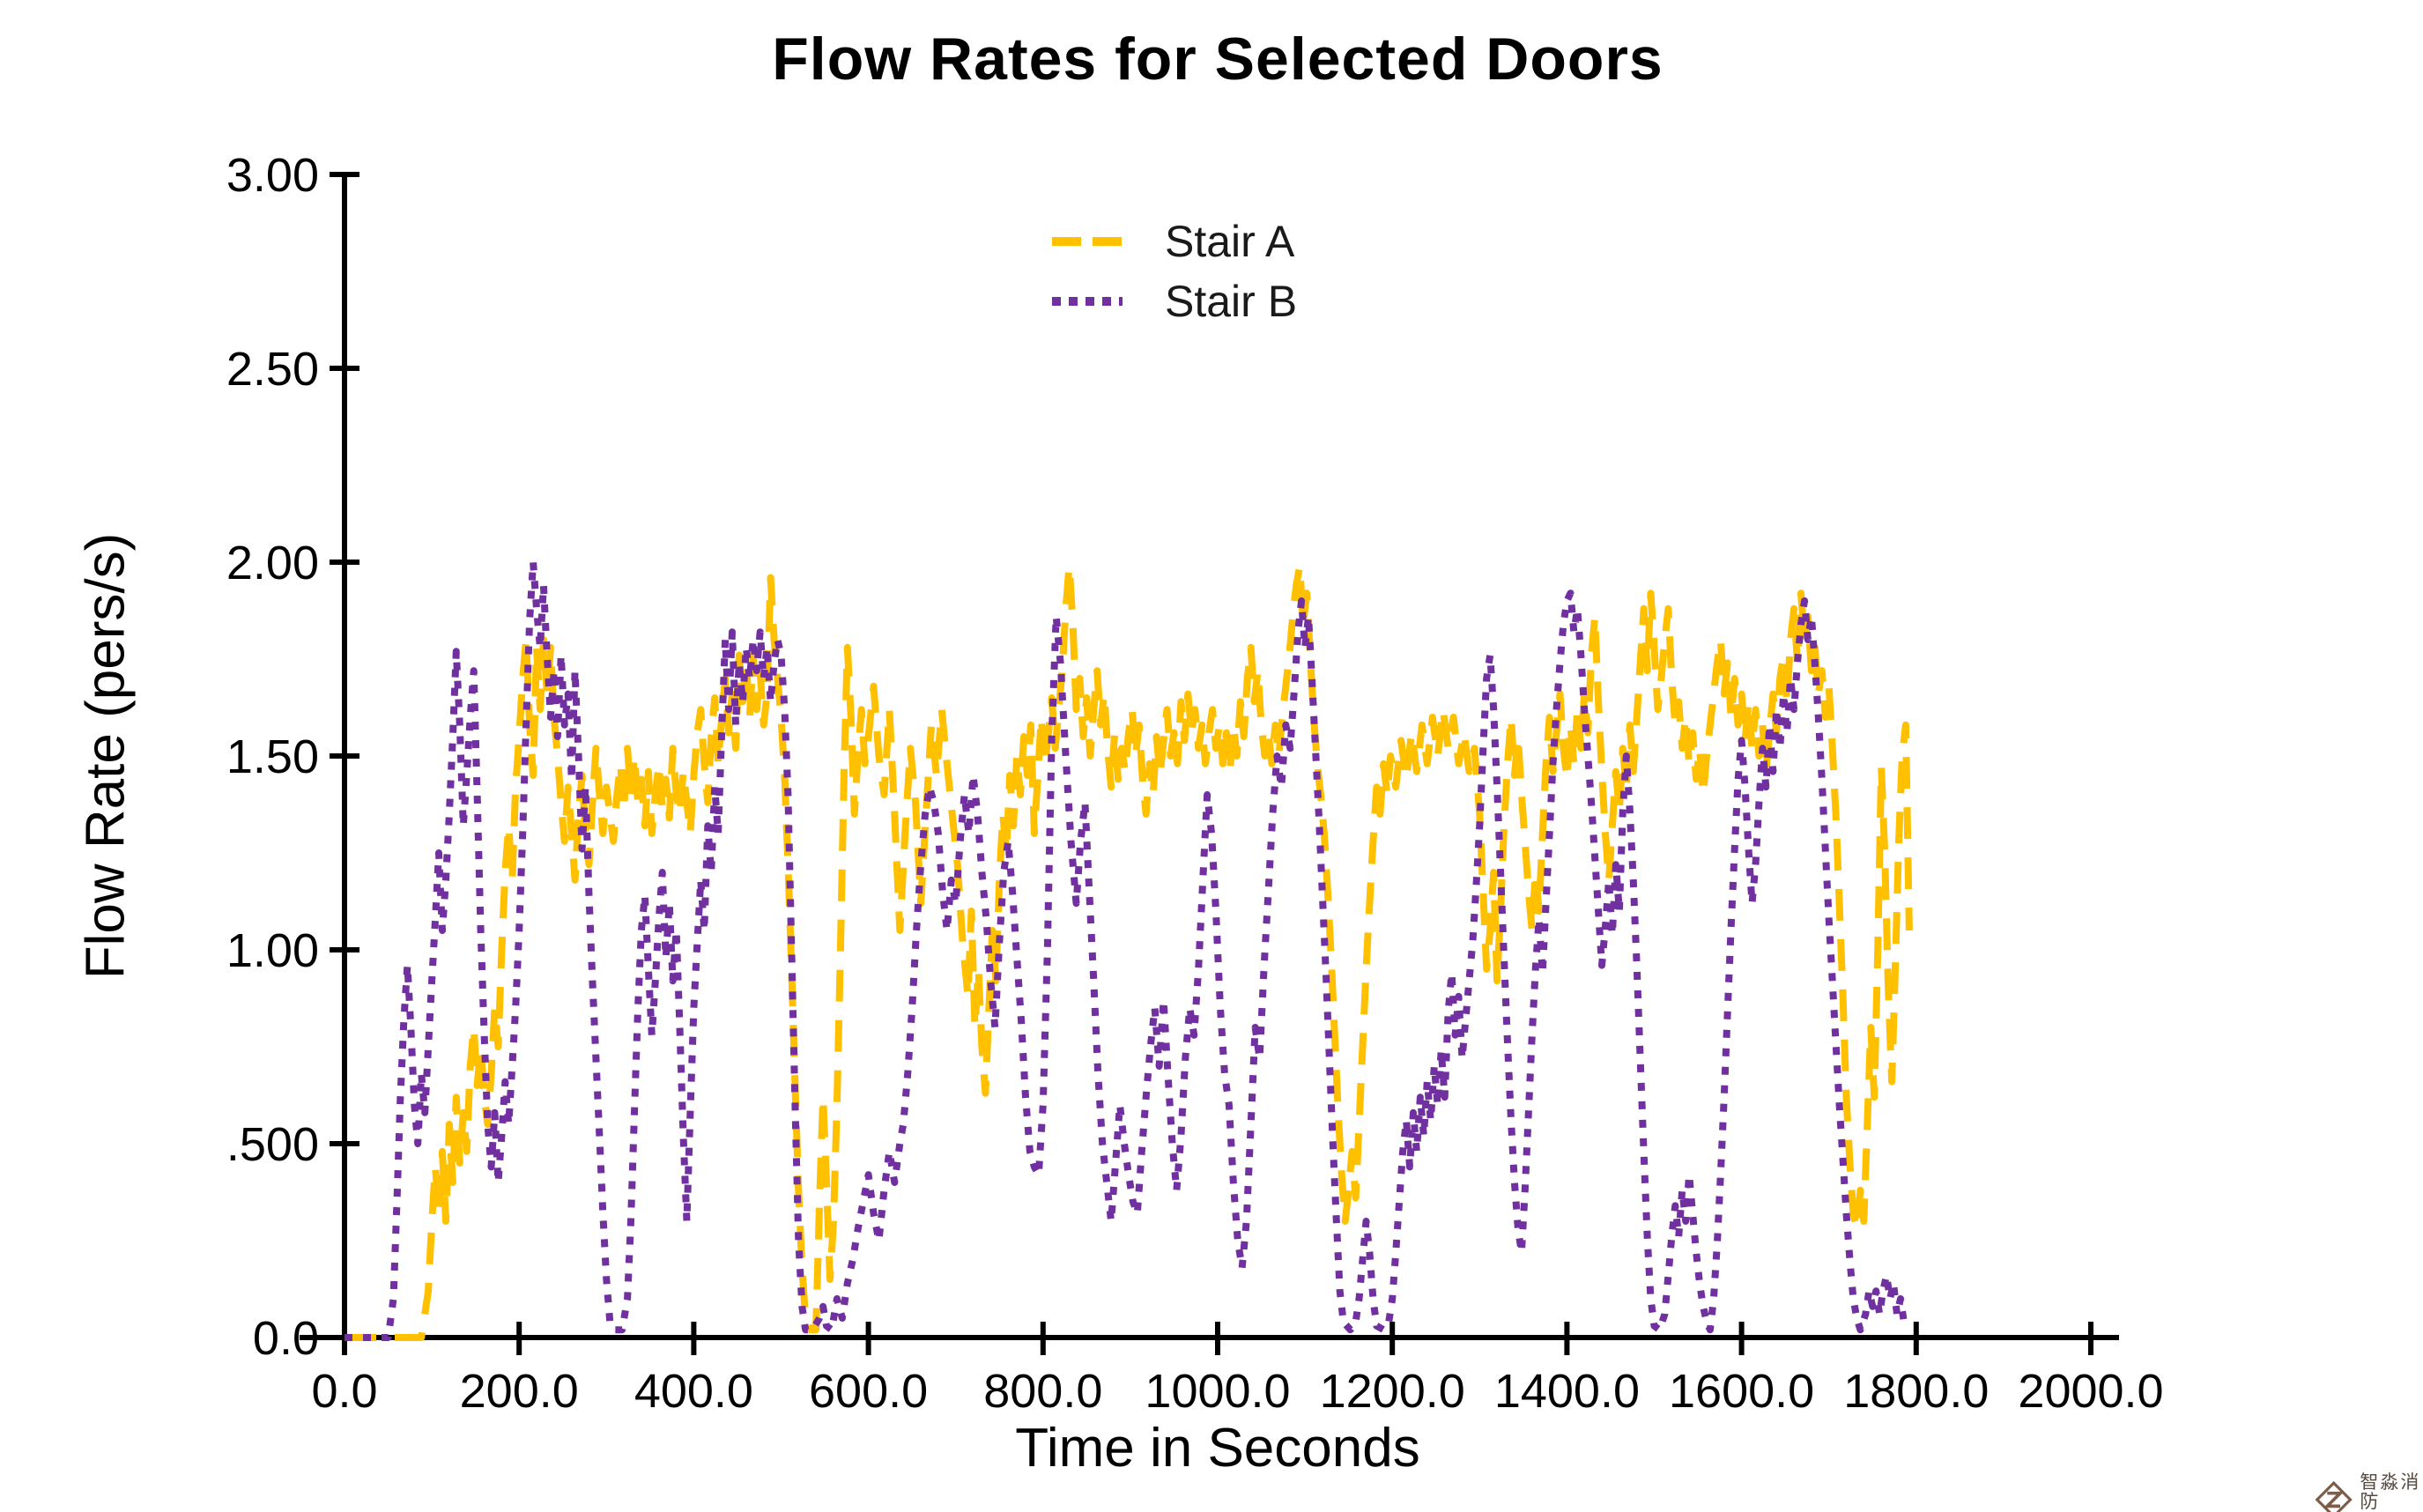  What do you see at coordinates (868, 1391) in the screenshot?
I see `x-tick-label: 600.0` at bounding box center [868, 1391].